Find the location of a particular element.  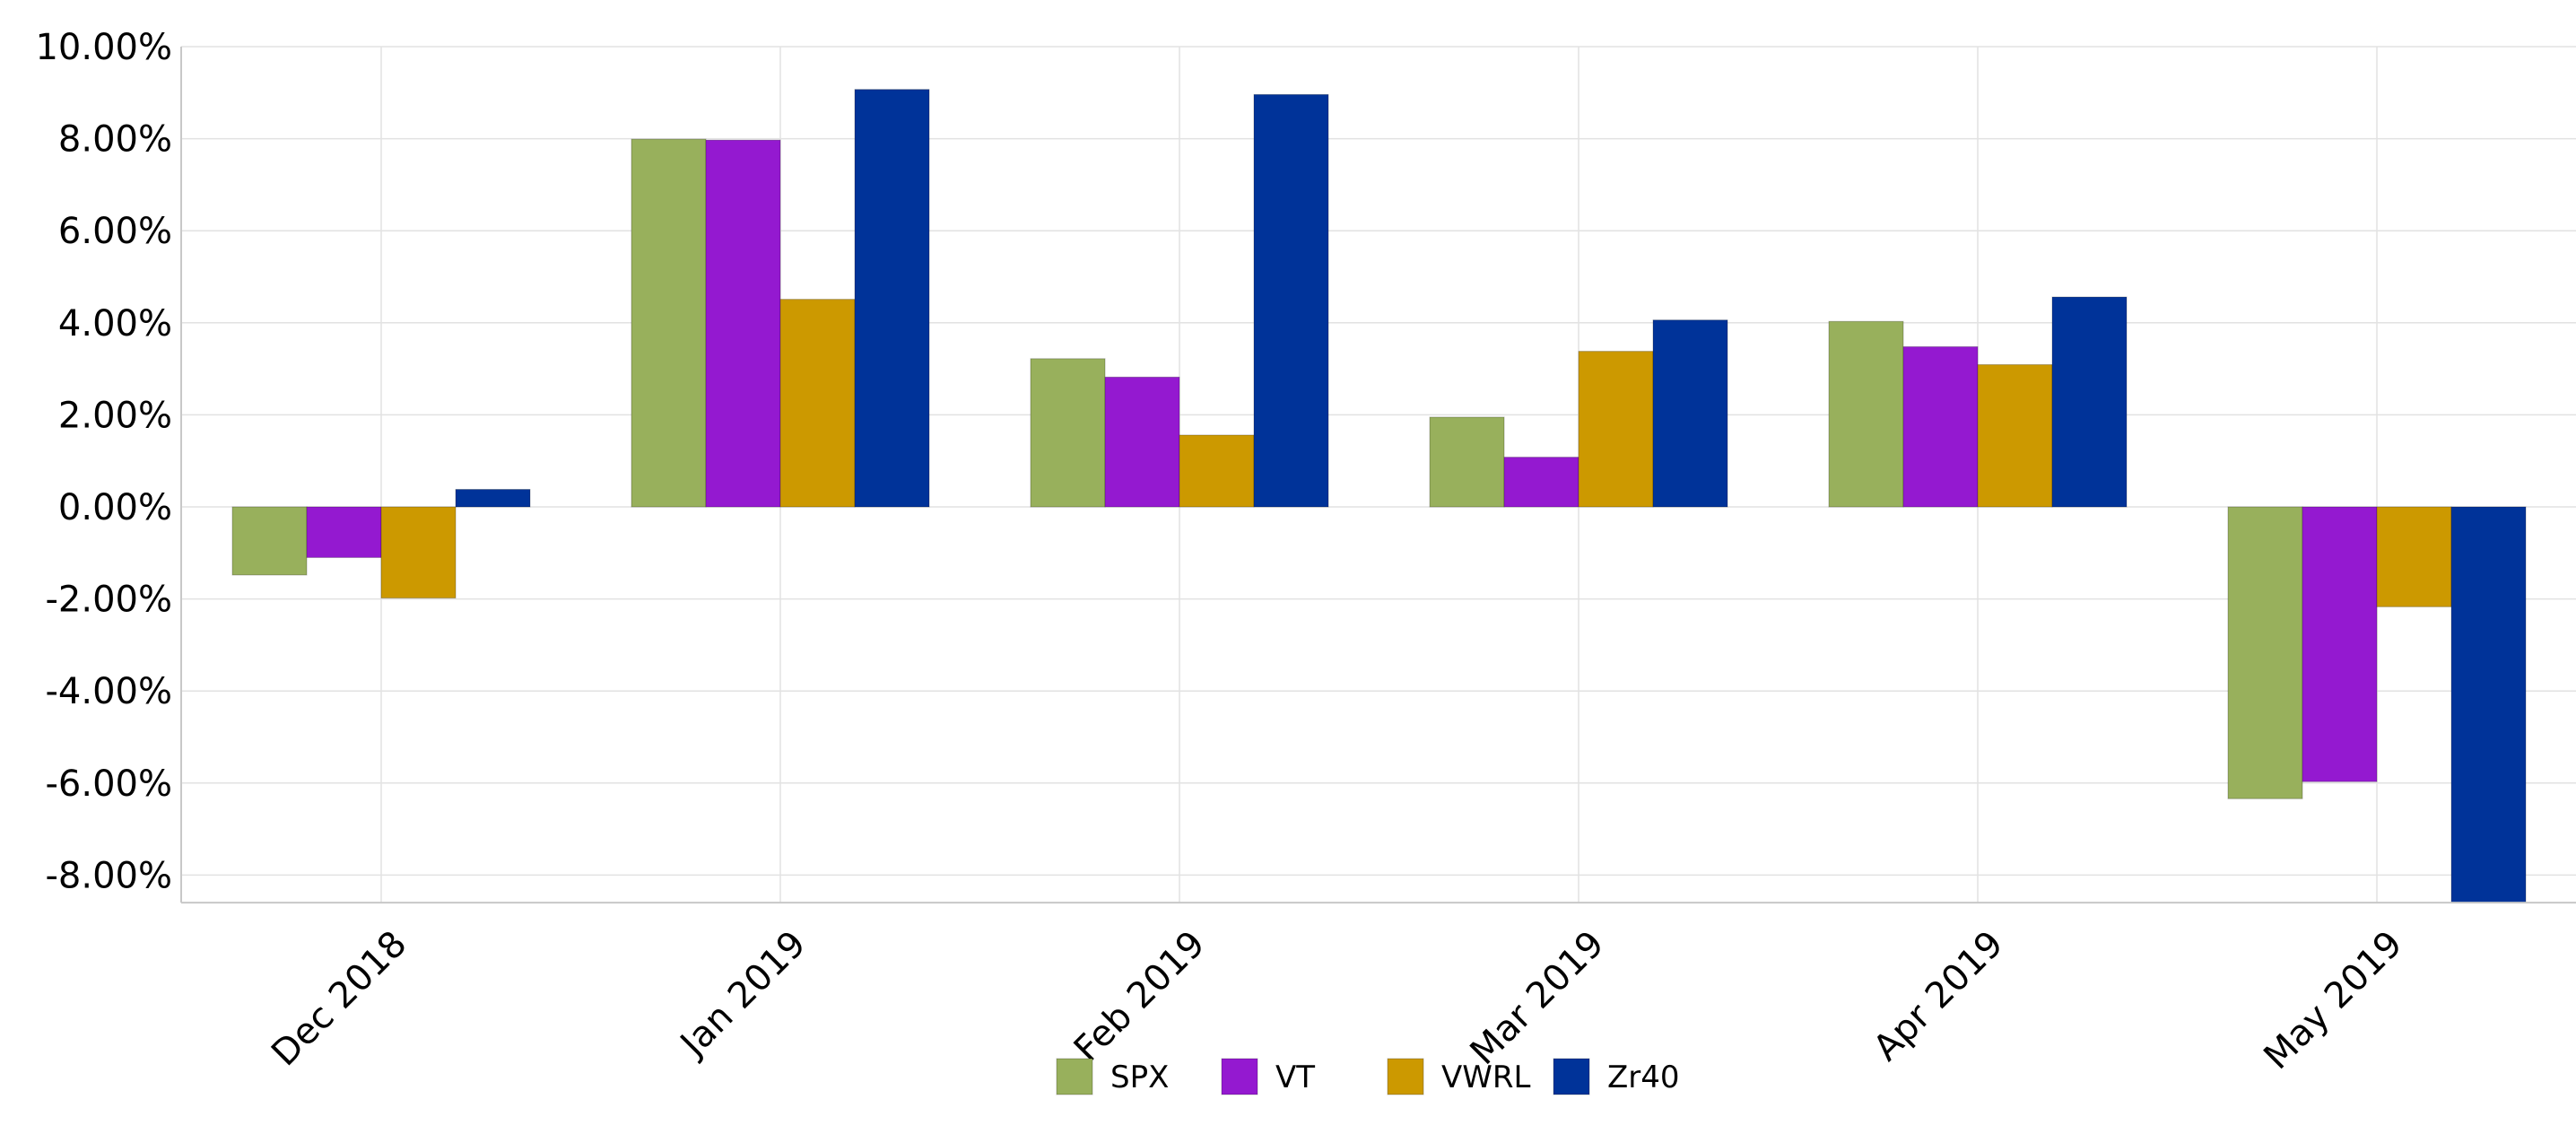

legend-label-vt: VT is located at coordinates (1295, 1077).